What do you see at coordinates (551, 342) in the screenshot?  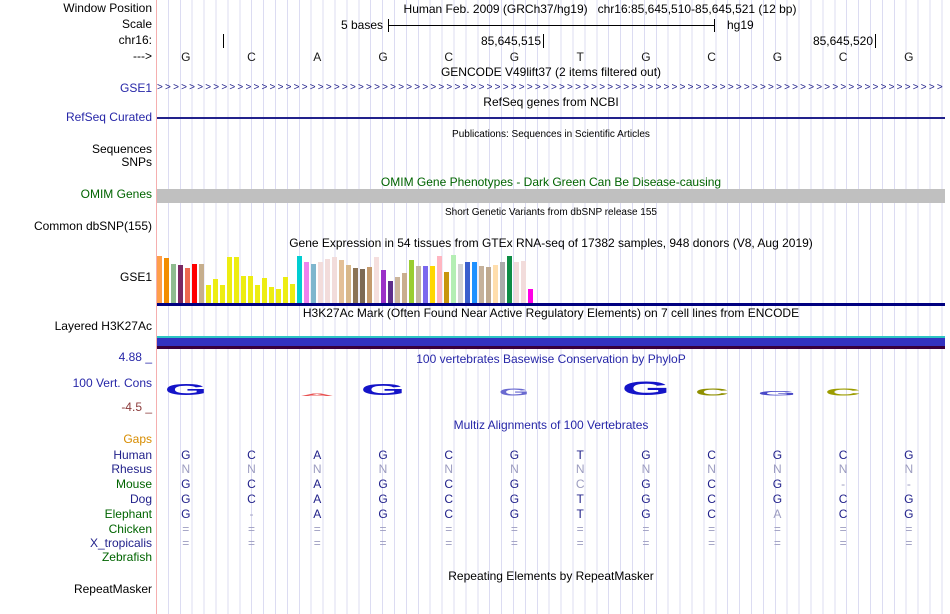 I see `h3k27ac-layered-track` at bounding box center [551, 342].